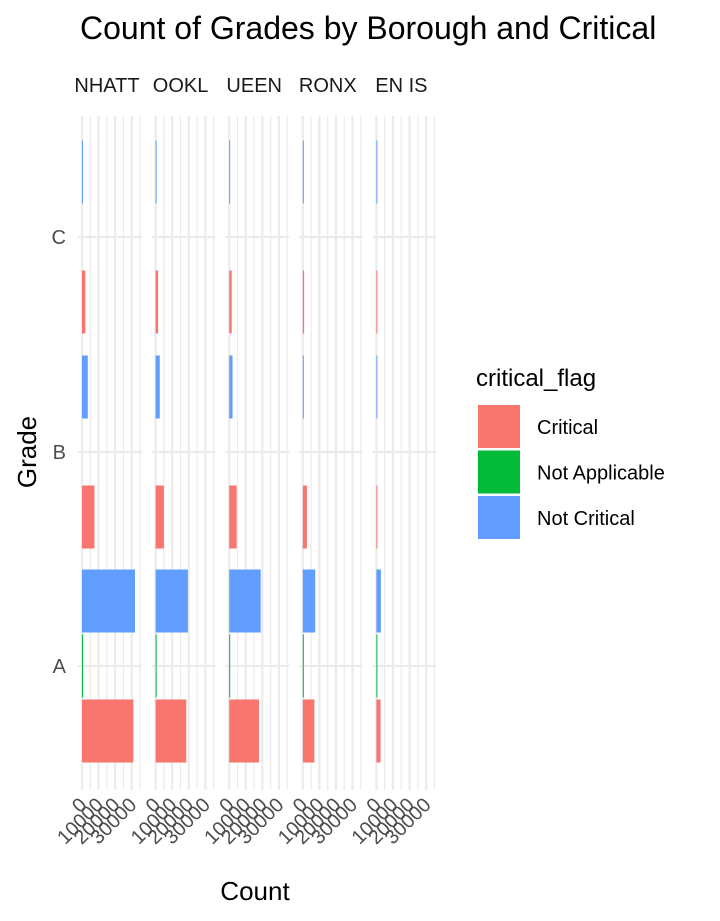 The height and width of the screenshot is (921, 720). I want to click on legend-key-not-critical, so click(499, 517).